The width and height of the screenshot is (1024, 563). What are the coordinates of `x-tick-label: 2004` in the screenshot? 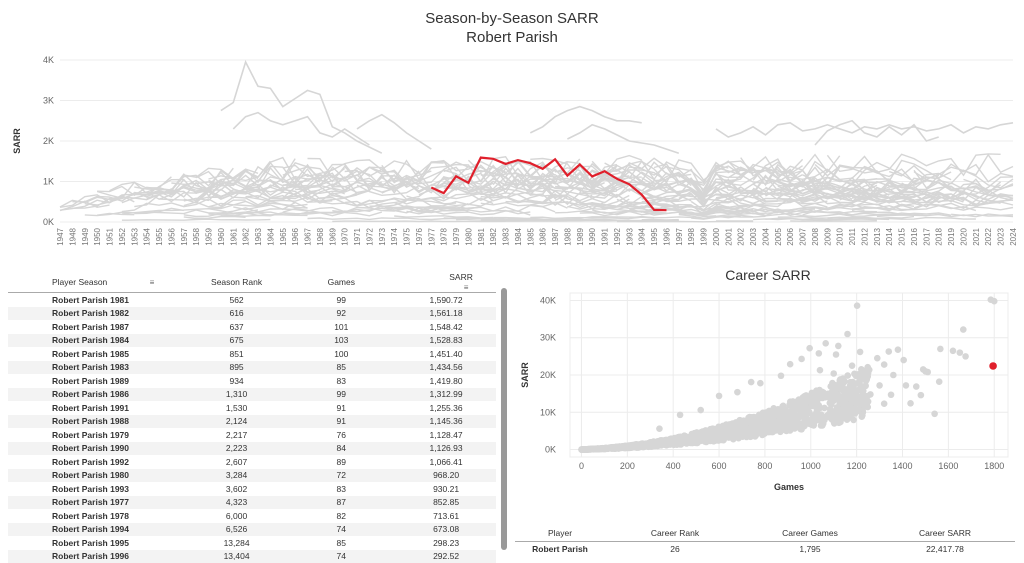 It's located at (765, 236).